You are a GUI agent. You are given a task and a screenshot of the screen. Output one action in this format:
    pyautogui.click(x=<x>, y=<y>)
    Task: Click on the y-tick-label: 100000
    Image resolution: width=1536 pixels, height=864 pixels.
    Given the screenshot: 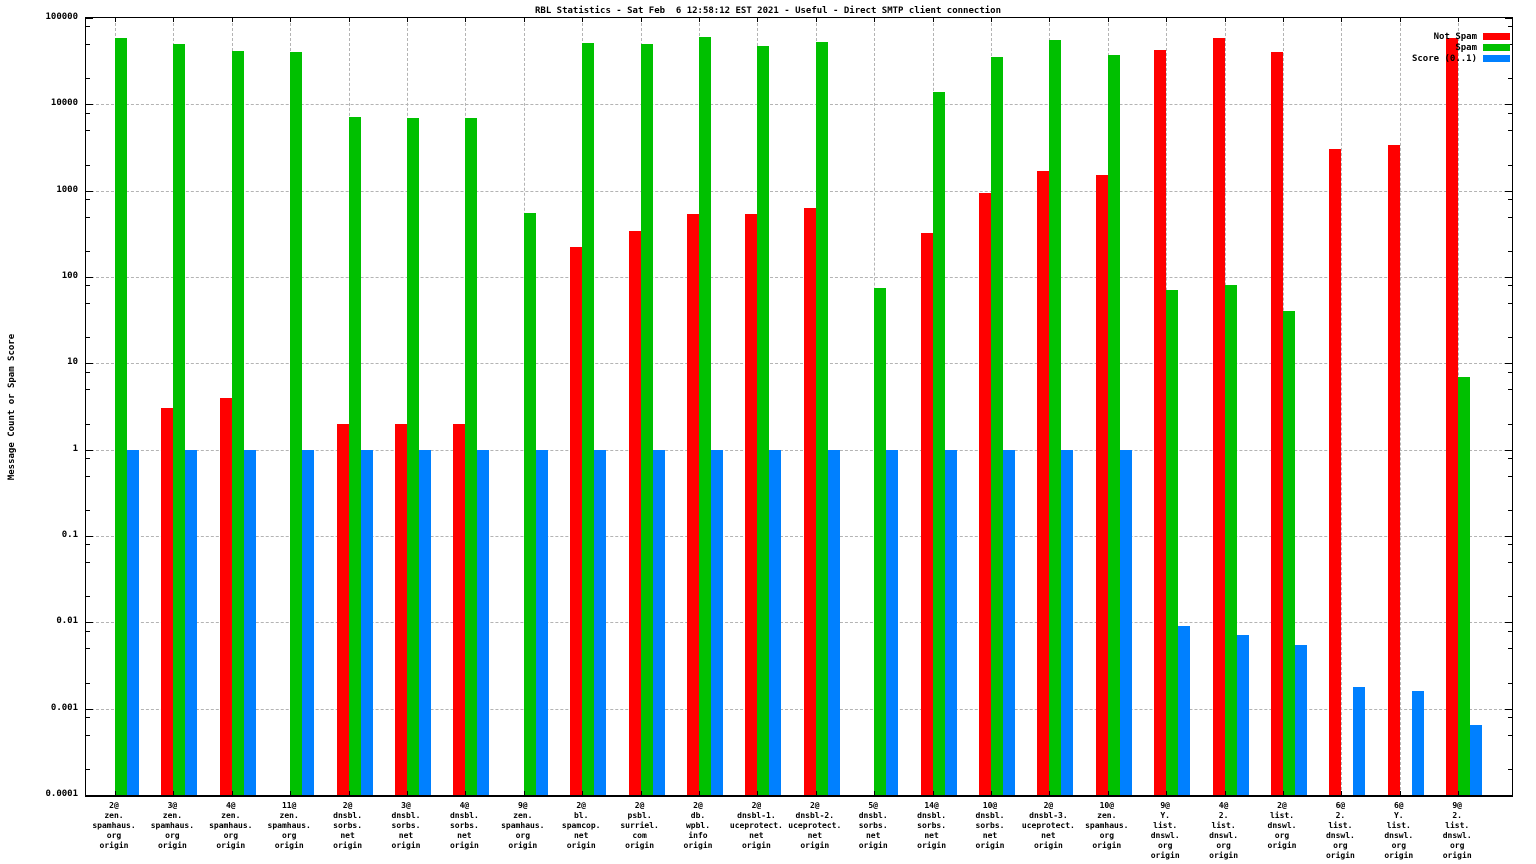 What is the action you would take?
    pyautogui.click(x=61, y=17)
    